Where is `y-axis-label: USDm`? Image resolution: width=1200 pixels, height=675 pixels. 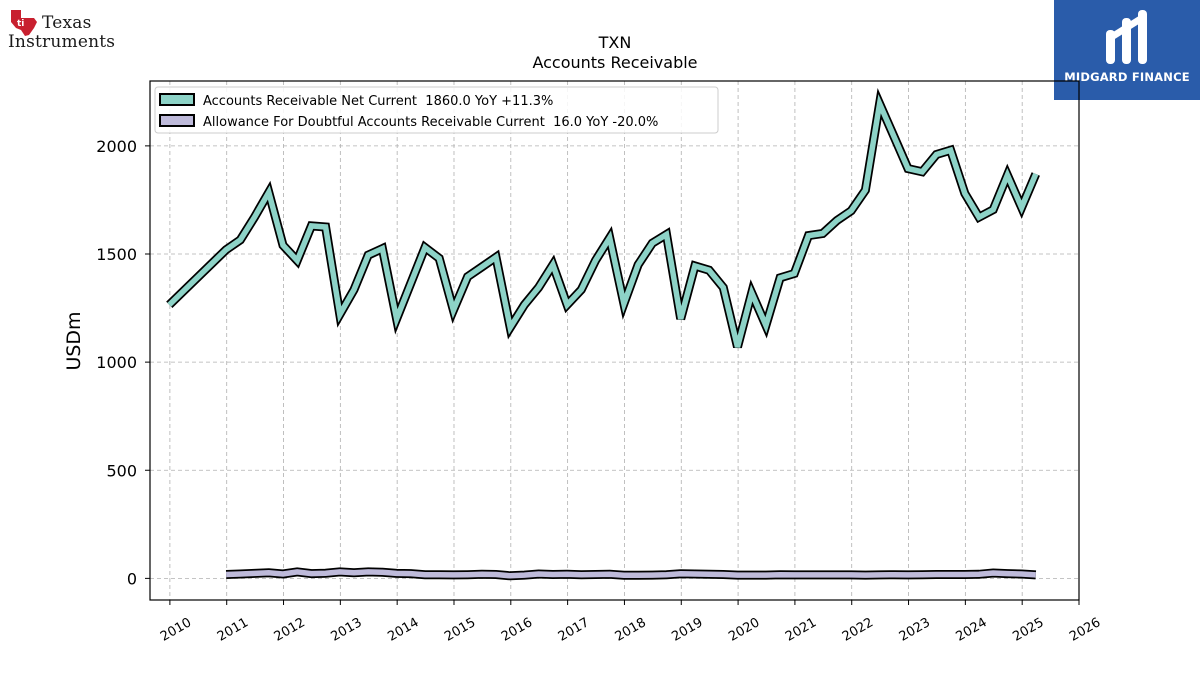
y-axis-label: USDm is located at coordinates (74, 340).